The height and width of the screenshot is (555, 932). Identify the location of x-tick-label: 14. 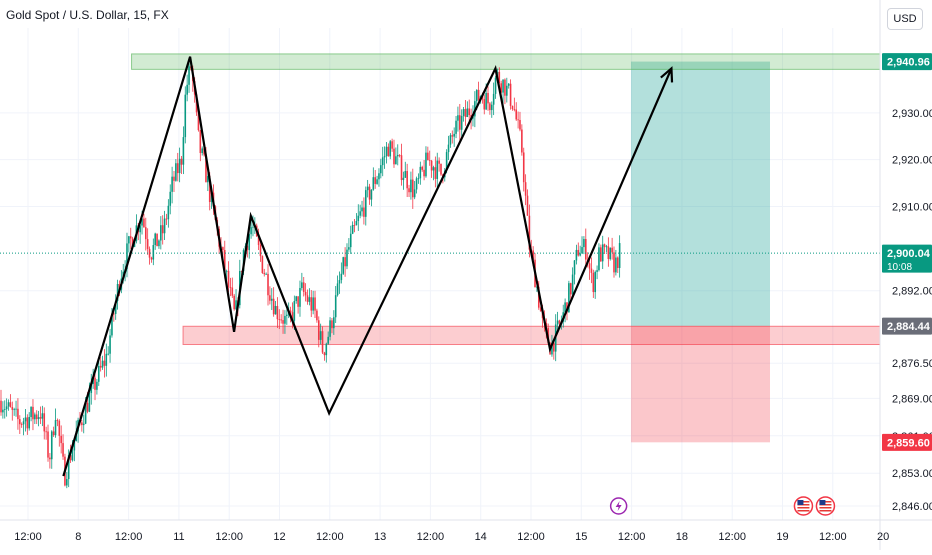
(481, 537).